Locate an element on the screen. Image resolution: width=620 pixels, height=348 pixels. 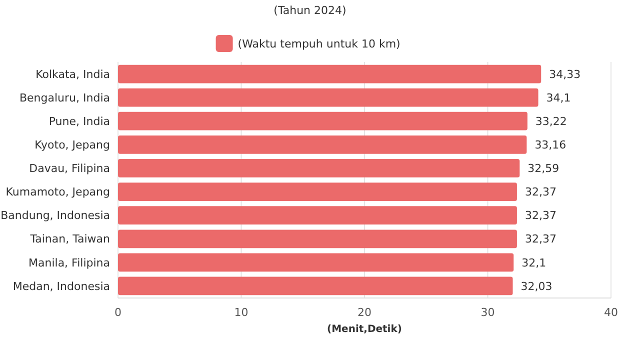
chart-title: (Tahun 2024) is located at coordinates (310, 10).